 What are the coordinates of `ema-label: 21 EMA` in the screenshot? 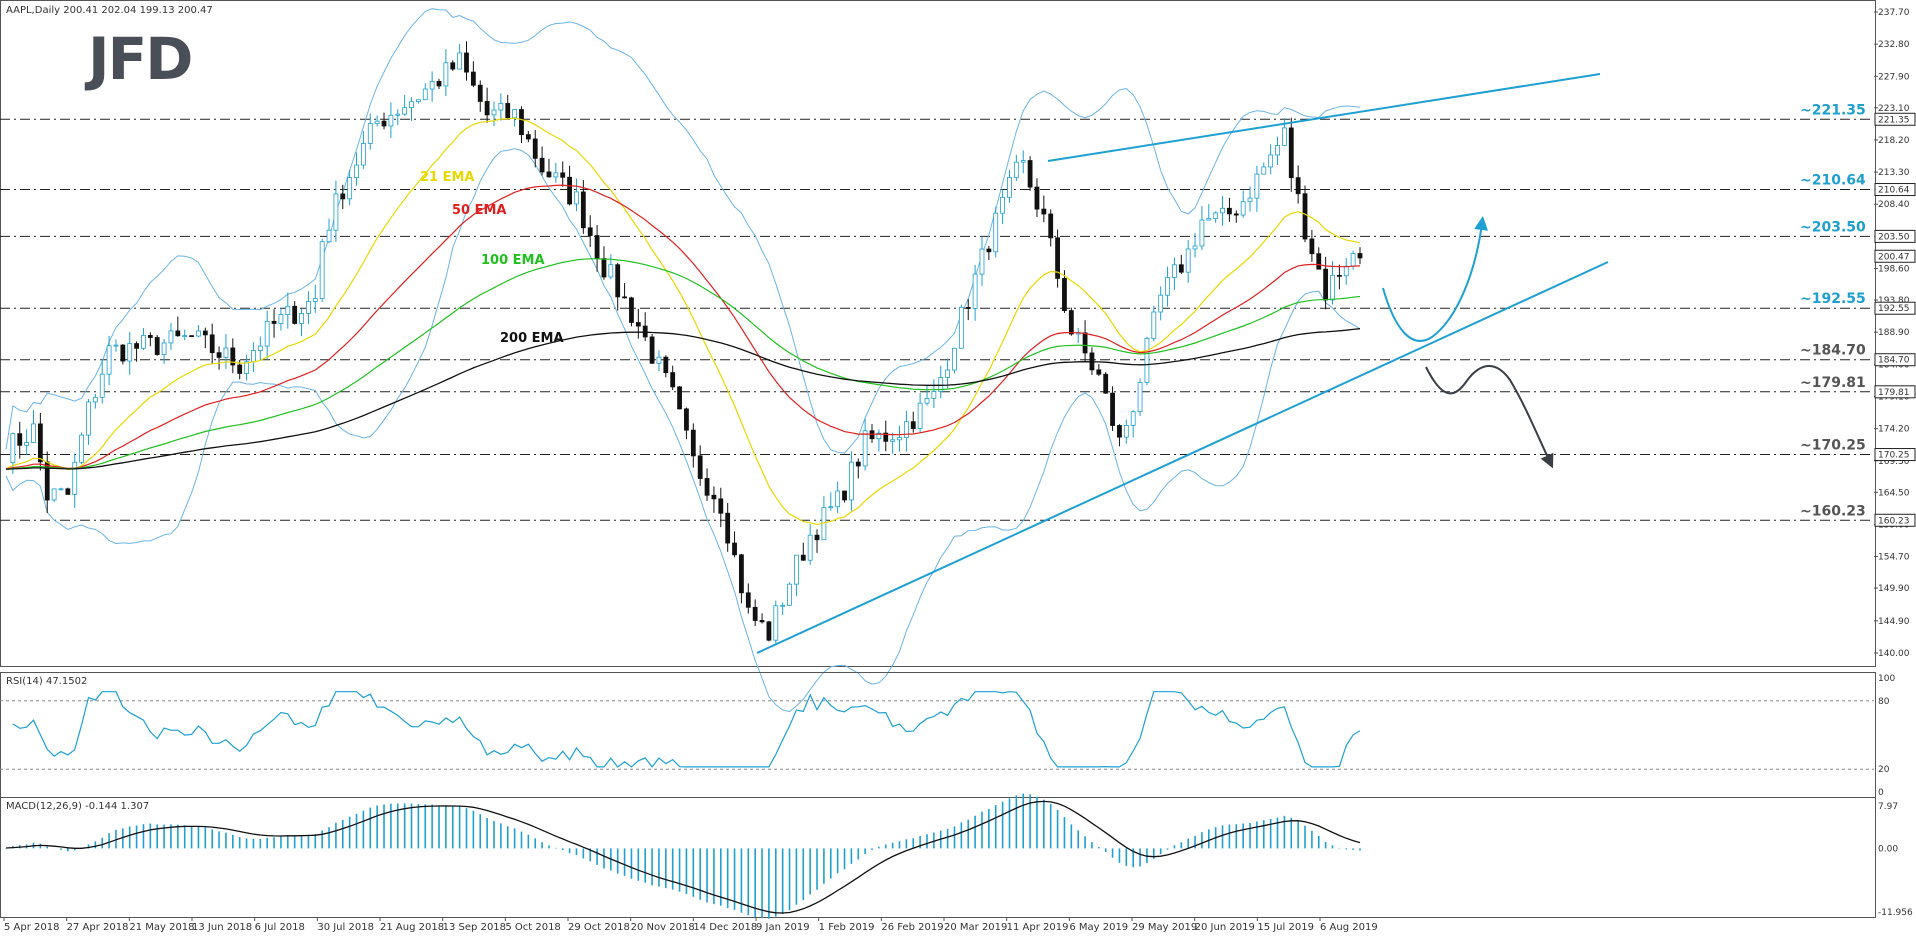 It's located at (447, 177).